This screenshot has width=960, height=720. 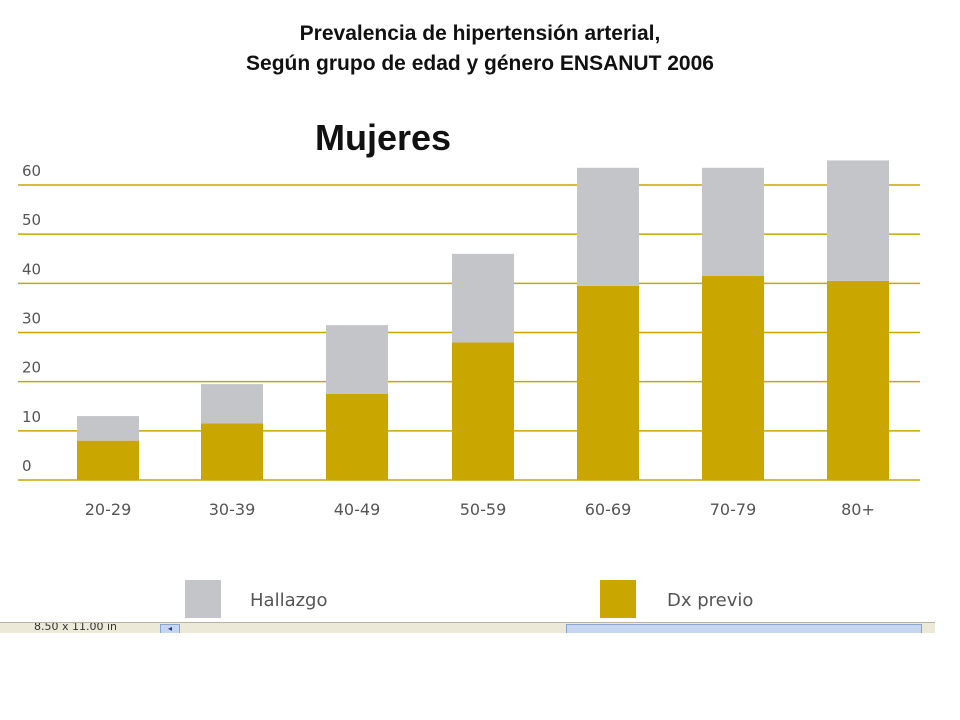 What do you see at coordinates (31, 220) in the screenshot?
I see `y-tick-label: 50` at bounding box center [31, 220].